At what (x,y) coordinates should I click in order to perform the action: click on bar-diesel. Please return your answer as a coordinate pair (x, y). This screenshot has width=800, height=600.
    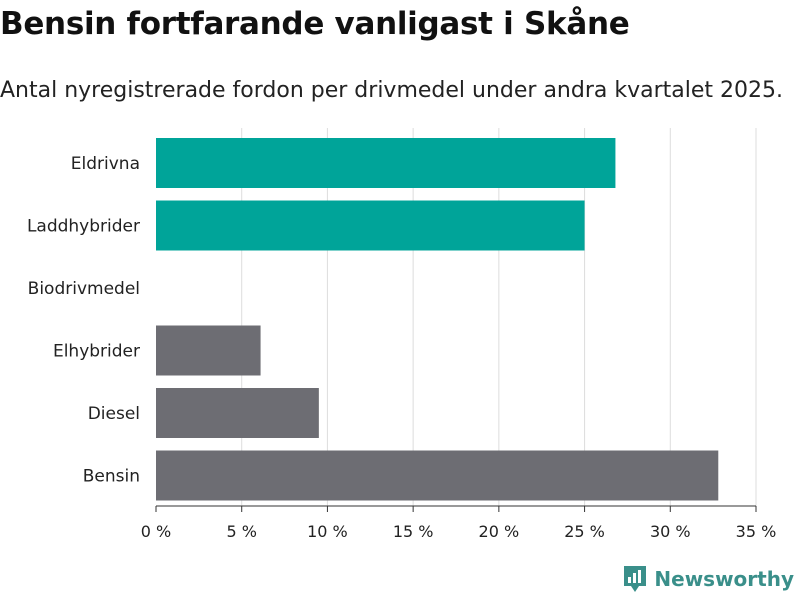
    Looking at the image, I should click on (237, 413).